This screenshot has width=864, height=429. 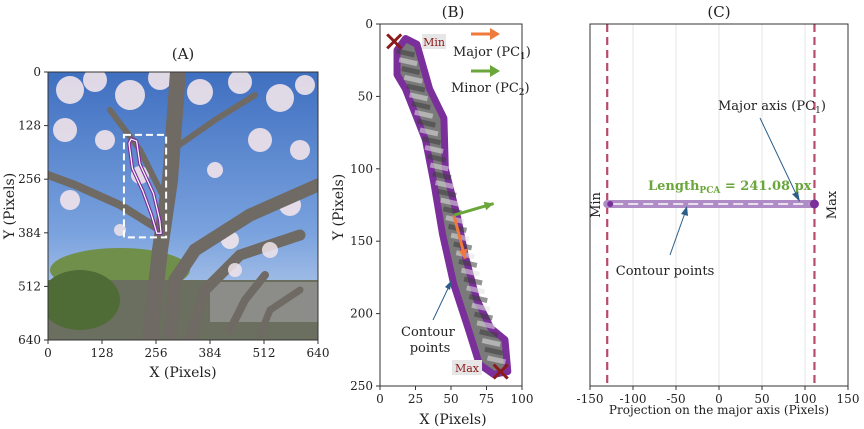 I want to click on panel-a-title: (A), so click(x=183, y=54).